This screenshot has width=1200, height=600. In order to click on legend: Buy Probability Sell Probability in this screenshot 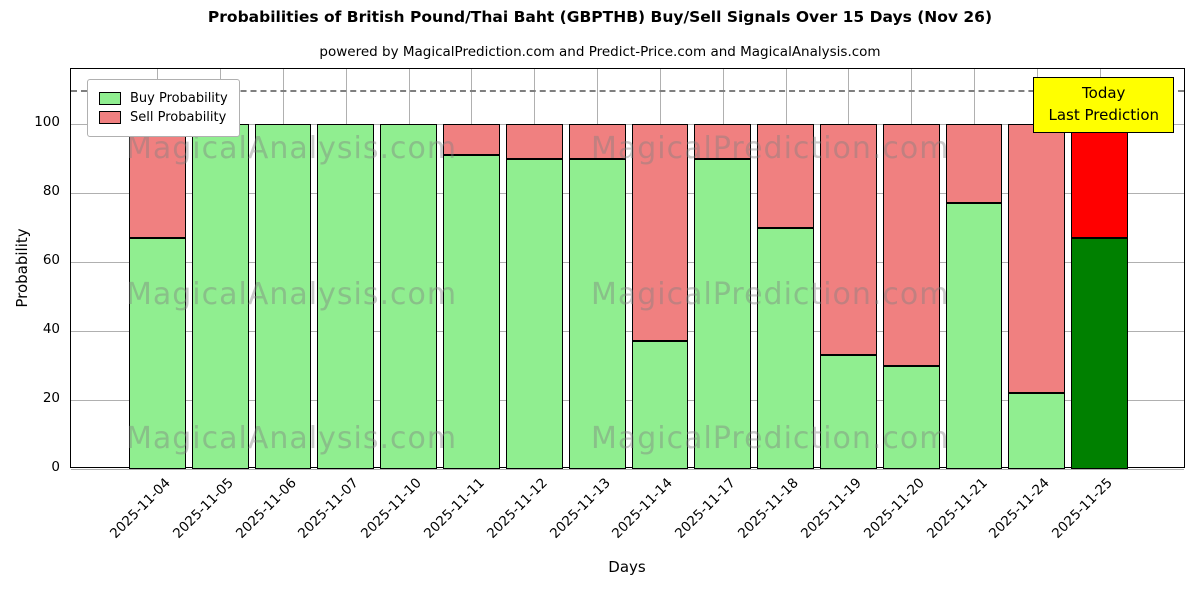, I will do `click(163, 108)`.